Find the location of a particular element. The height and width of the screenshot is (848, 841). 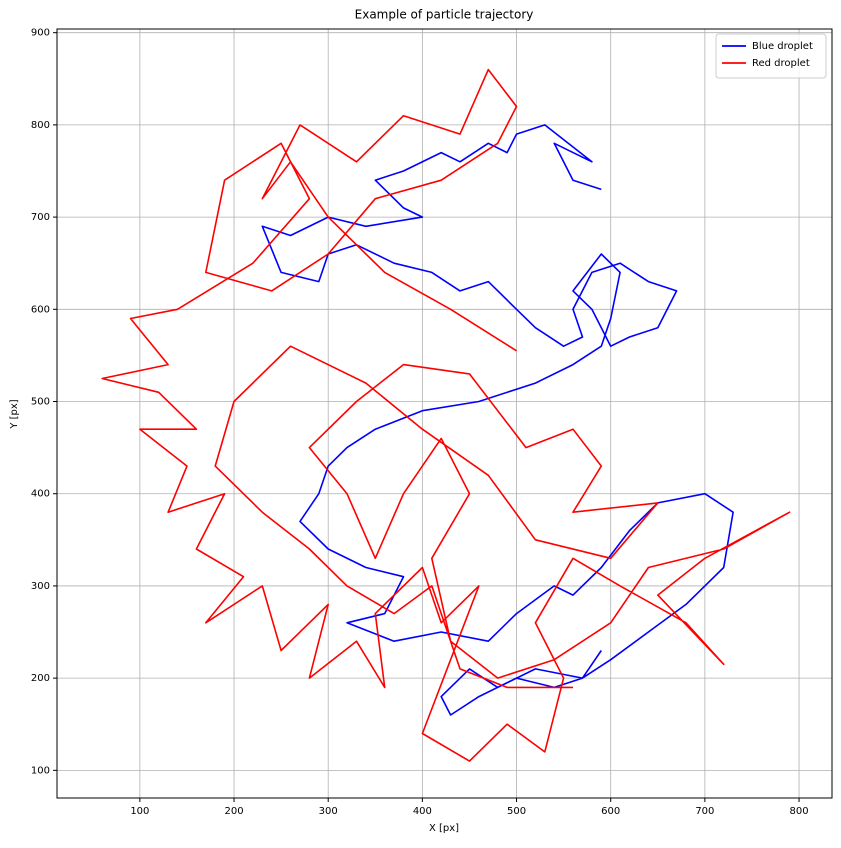

legend-label: Red droplet is located at coordinates (781, 63).